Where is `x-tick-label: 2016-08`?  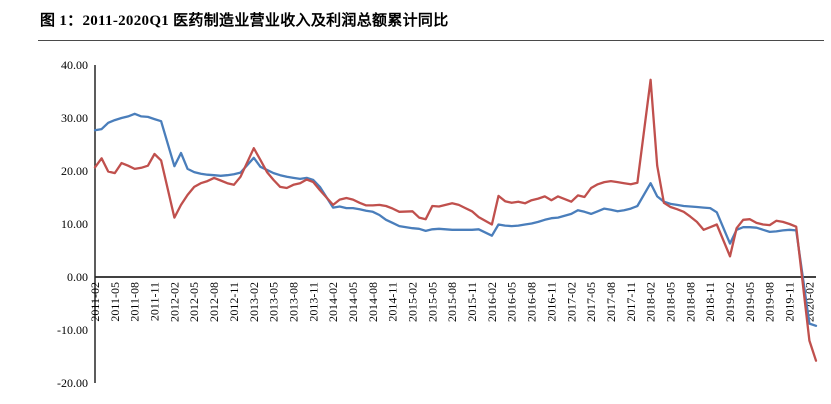
x-tick-label: 2016-08 is located at coordinates (532, 302).